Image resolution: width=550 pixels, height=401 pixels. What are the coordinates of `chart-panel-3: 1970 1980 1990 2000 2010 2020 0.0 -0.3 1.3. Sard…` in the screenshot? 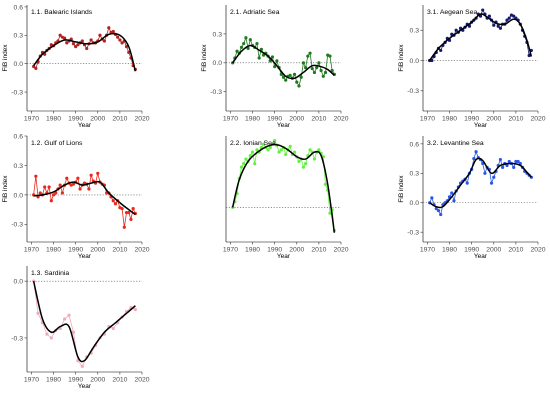 It's located at (80, 328).